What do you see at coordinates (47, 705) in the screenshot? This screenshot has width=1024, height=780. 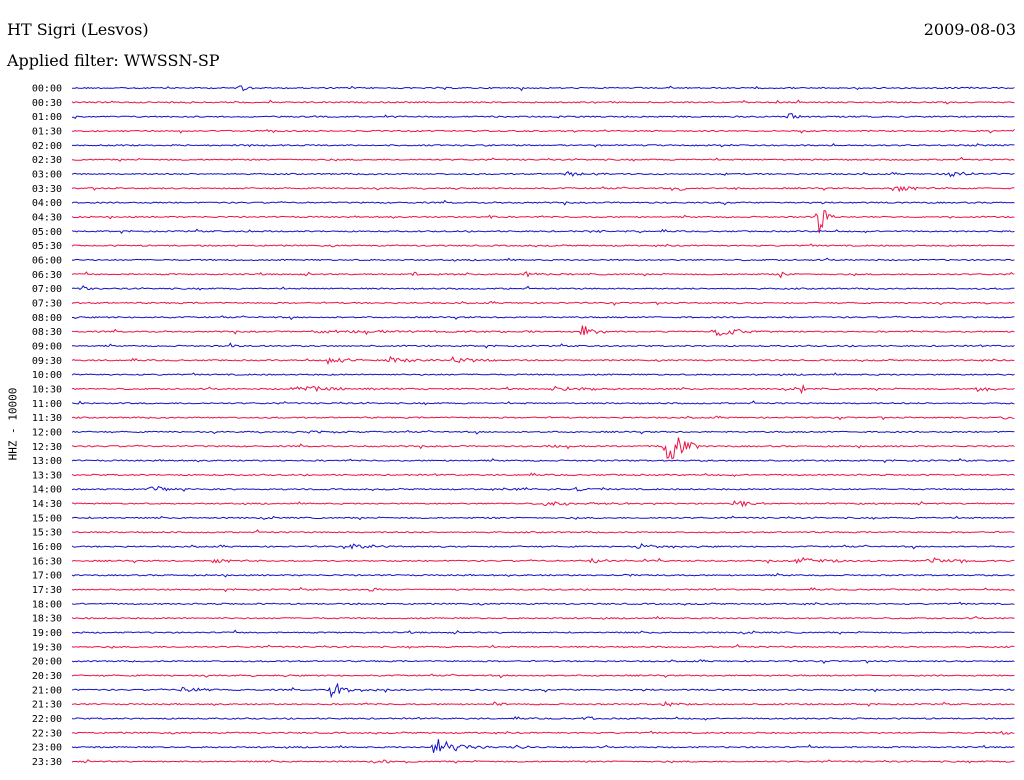 I see `tick-label-2130: 21:30` at bounding box center [47, 705].